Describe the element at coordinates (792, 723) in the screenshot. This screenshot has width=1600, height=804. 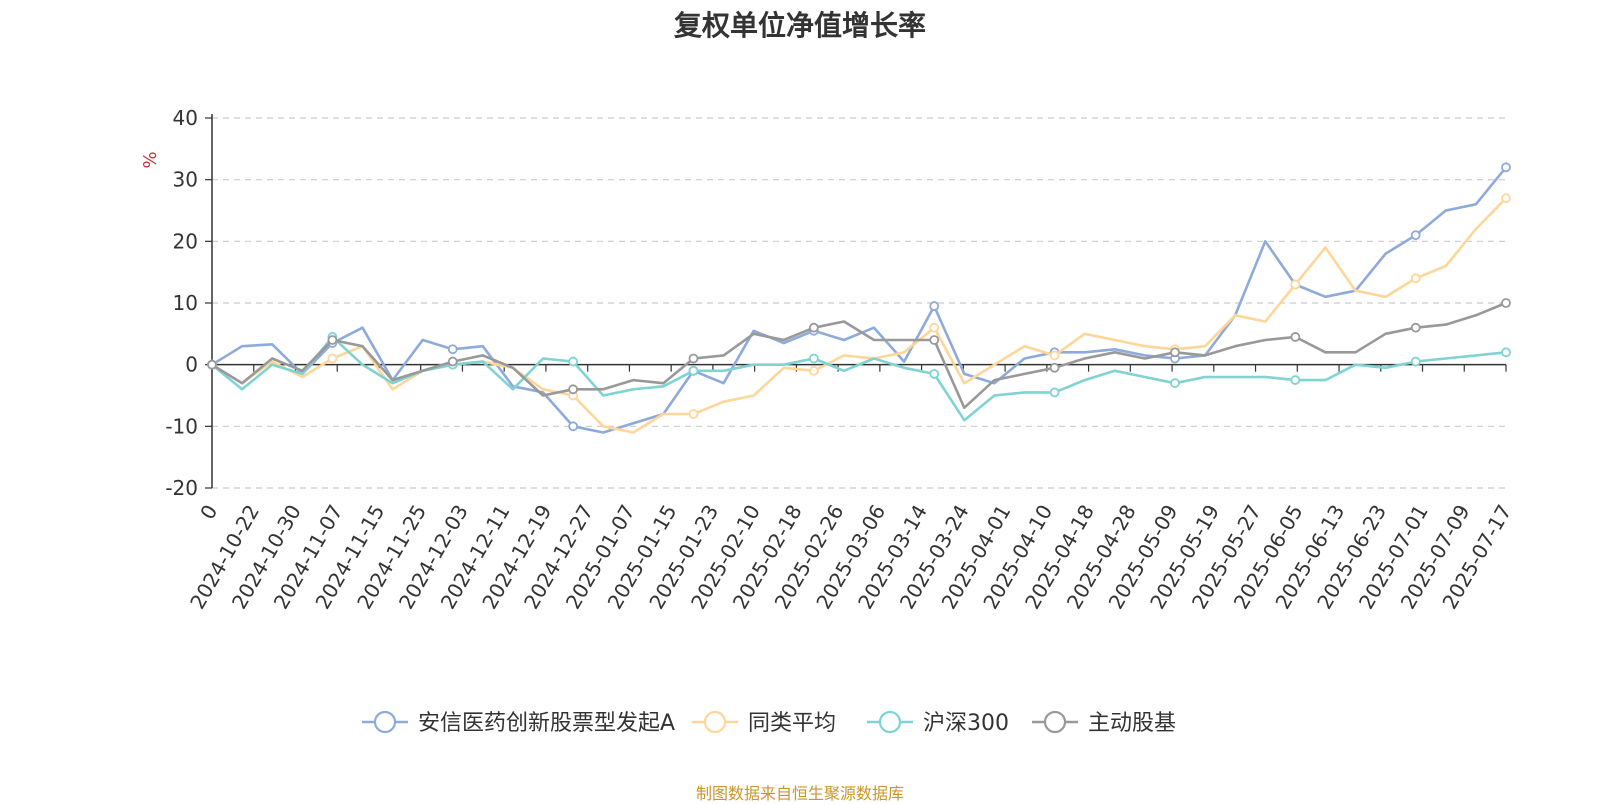
I see `legend-entry: 同类平均` at that location.